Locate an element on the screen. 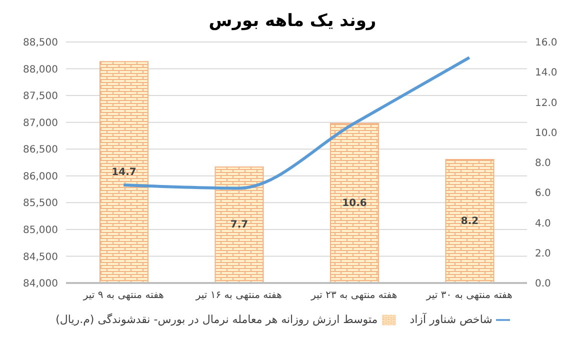 The image size is (585, 345). y-tick-label: 84,000 is located at coordinates (40, 284).